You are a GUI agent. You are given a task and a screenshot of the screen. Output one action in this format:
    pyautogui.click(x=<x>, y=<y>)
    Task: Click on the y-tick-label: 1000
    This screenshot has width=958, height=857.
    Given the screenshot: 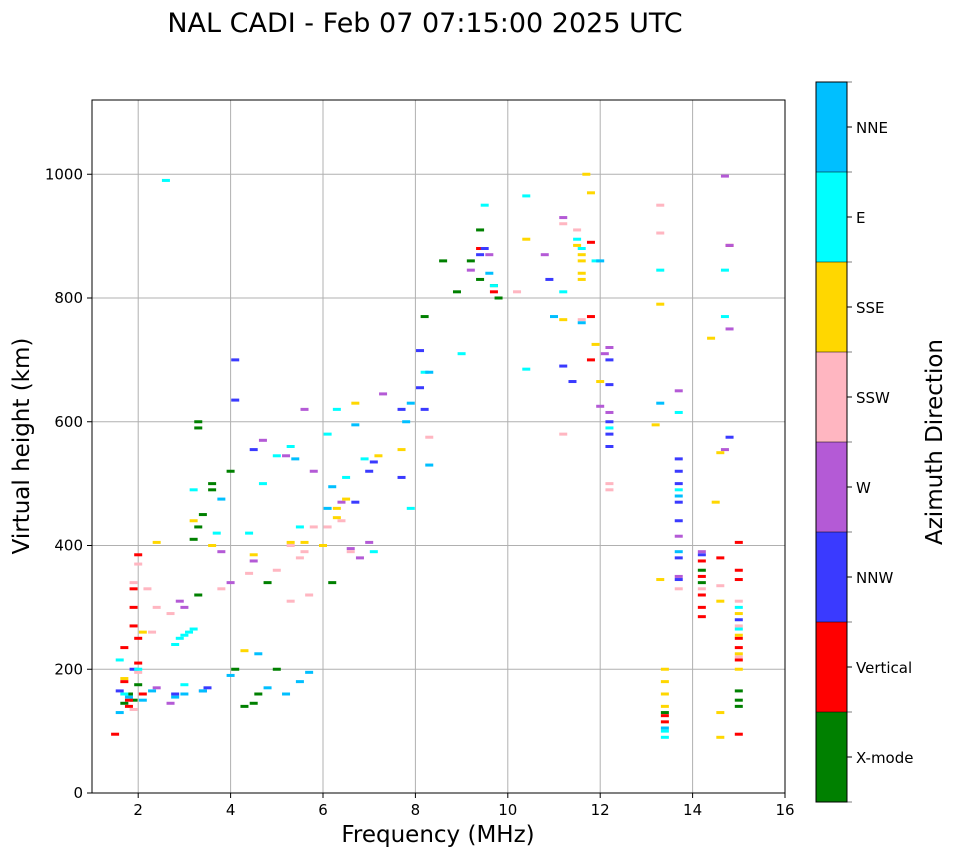 What is the action you would take?
    pyautogui.click(x=64, y=174)
    